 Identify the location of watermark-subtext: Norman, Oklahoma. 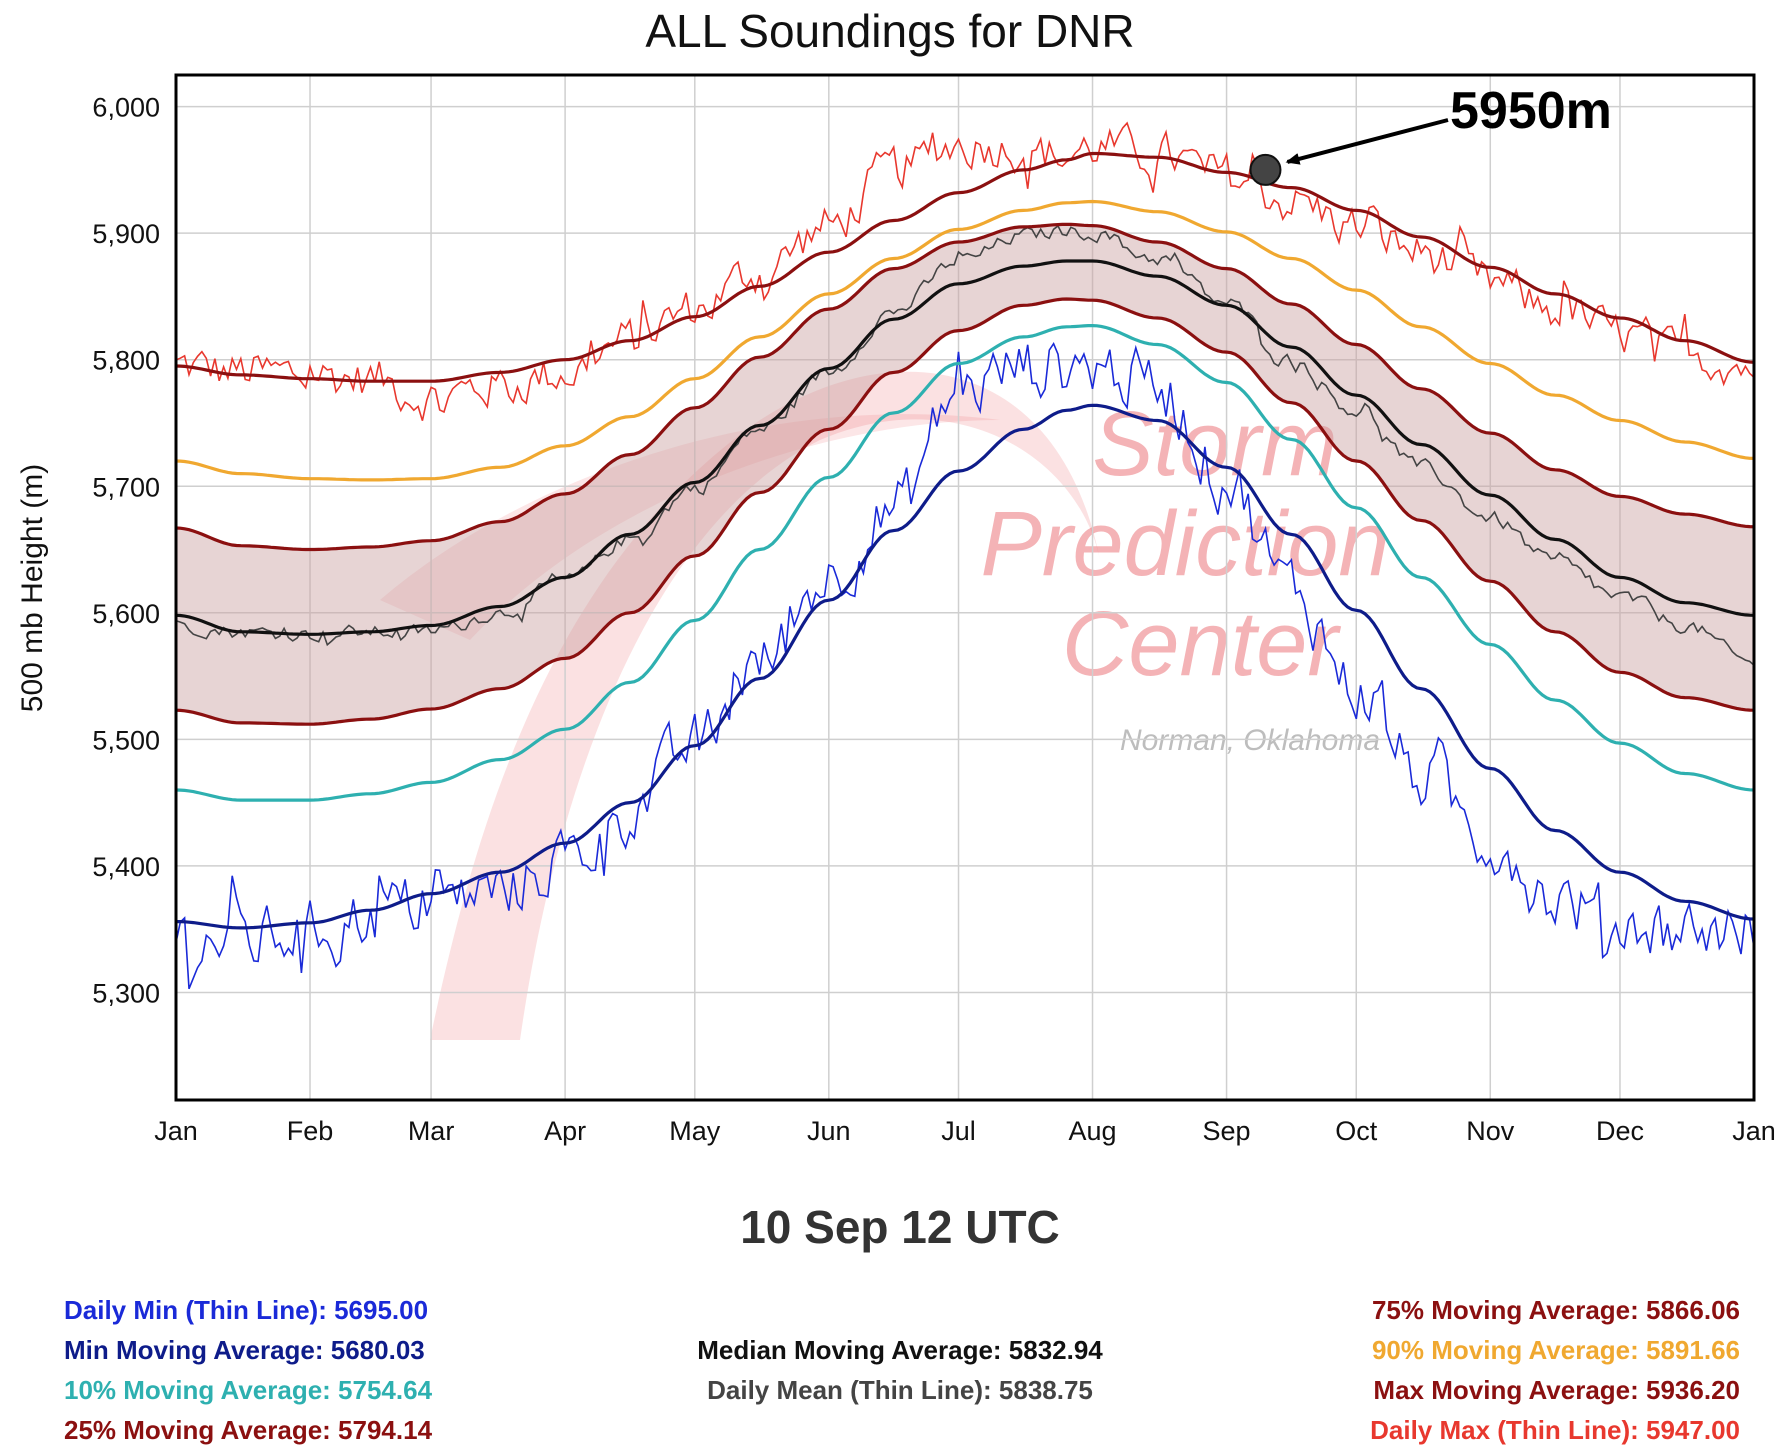
(1250, 740).